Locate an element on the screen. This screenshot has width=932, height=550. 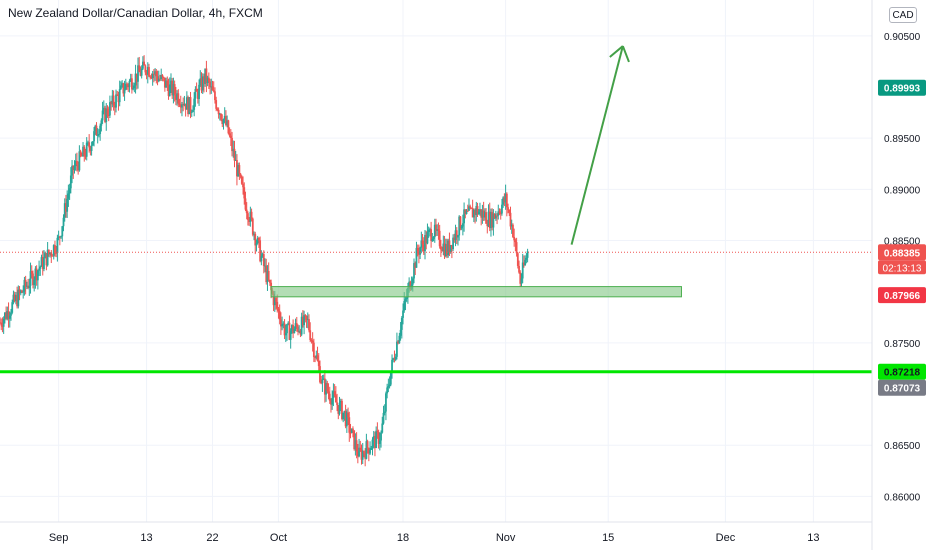
projection-arrow-line is located at coordinates (597, 145).